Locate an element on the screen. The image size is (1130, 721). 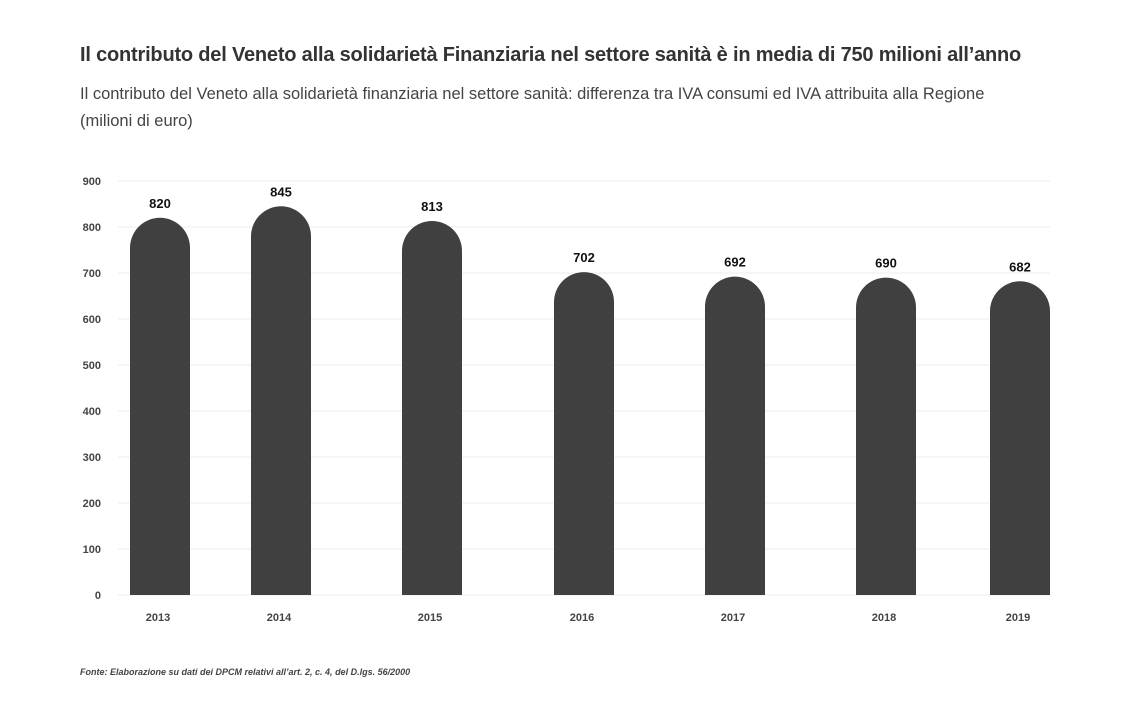
x-tick-label: 2016 is located at coordinates (582, 618).